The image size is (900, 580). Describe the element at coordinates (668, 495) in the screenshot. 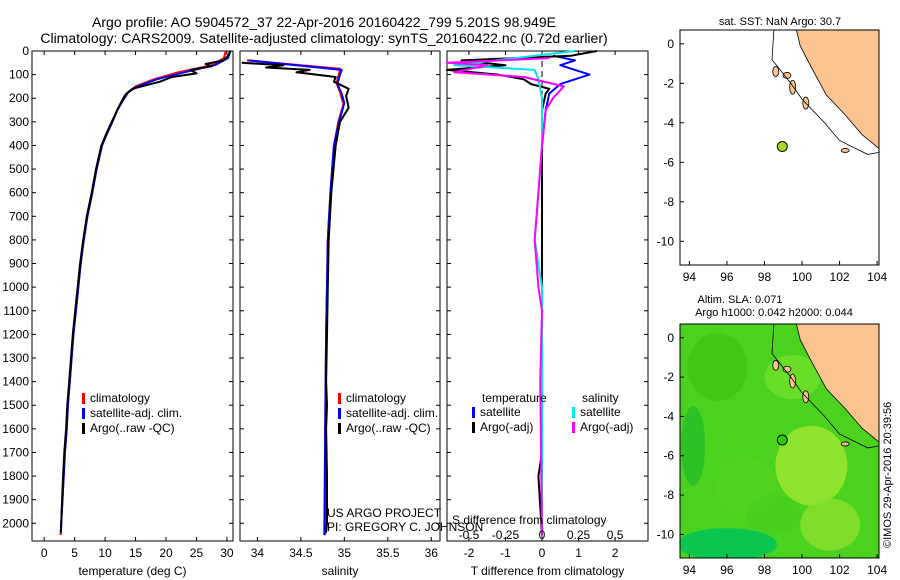

I see `sla_map-ytick-label: -8` at that location.